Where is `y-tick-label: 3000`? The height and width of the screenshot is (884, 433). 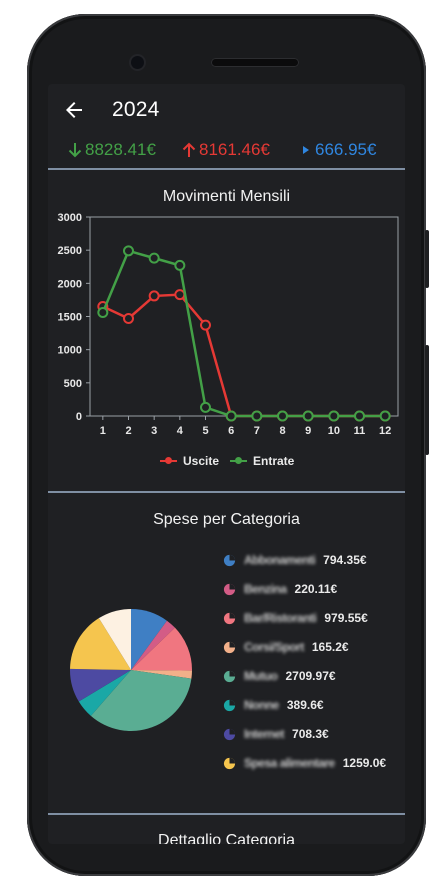 y-tick-label: 3000 is located at coordinates (70, 218).